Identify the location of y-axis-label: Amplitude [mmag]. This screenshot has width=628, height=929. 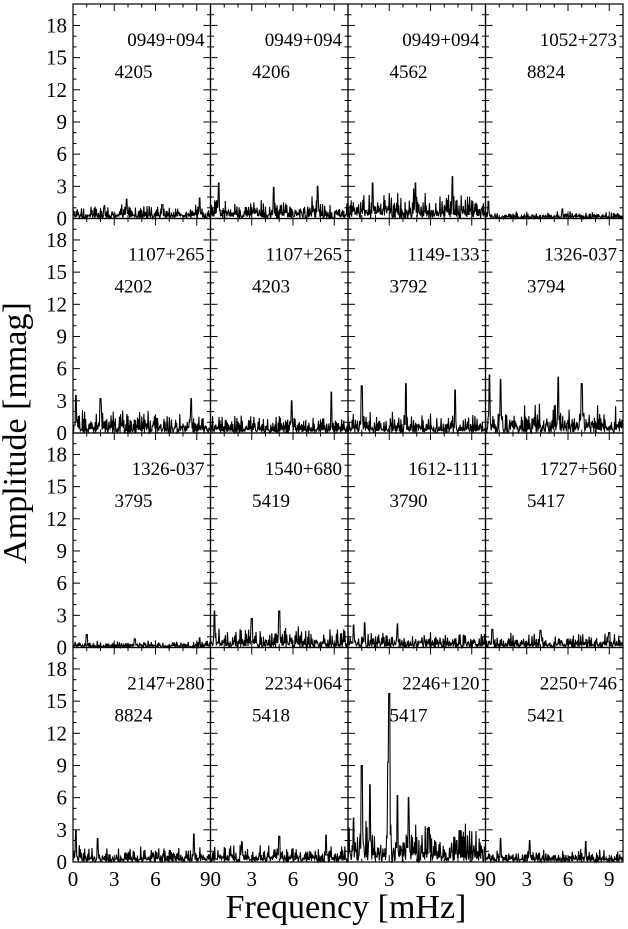
(17, 433).